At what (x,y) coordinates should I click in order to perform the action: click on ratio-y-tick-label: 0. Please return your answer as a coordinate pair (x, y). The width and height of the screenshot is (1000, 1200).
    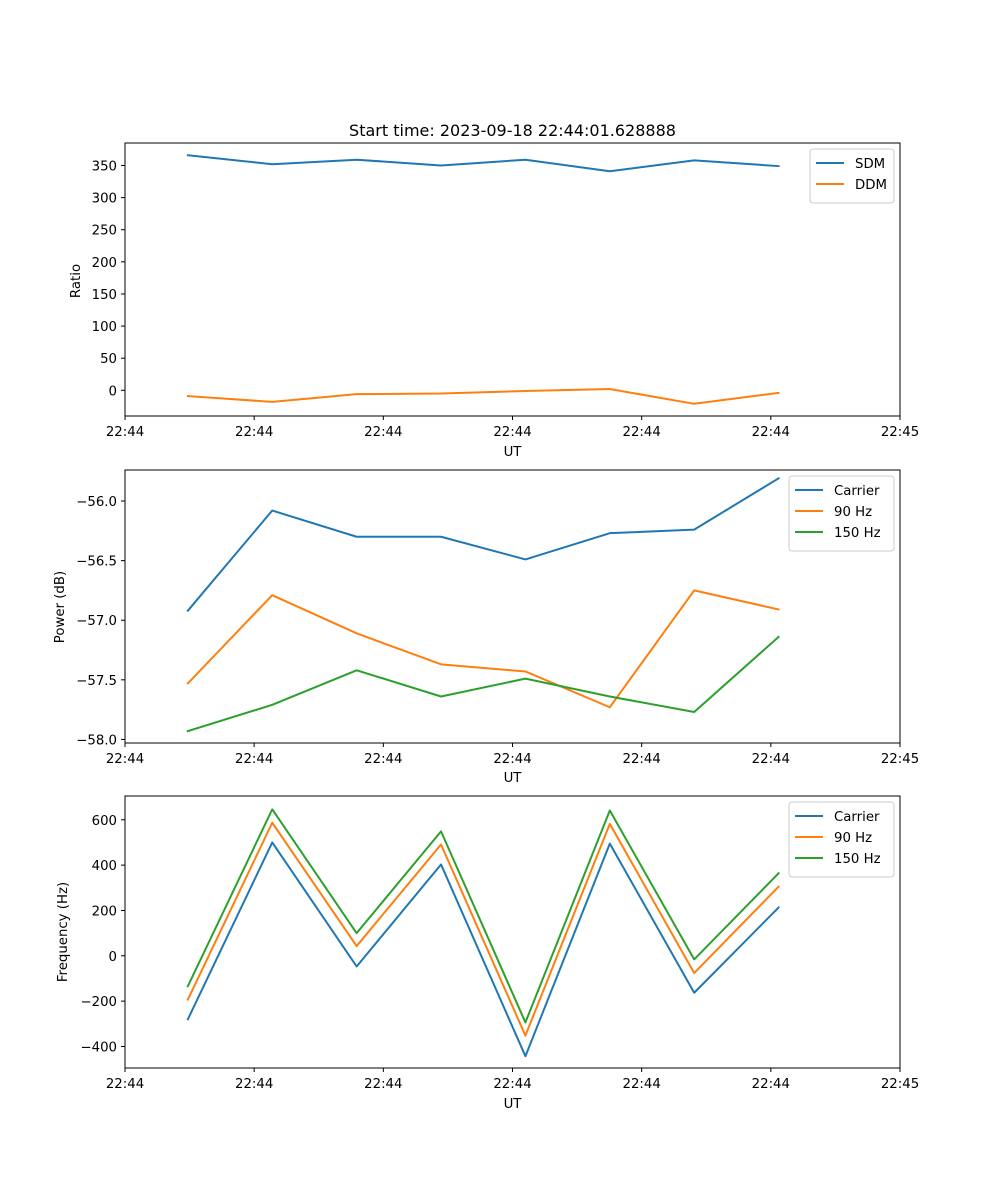
    Looking at the image, I should click on (113, 391).